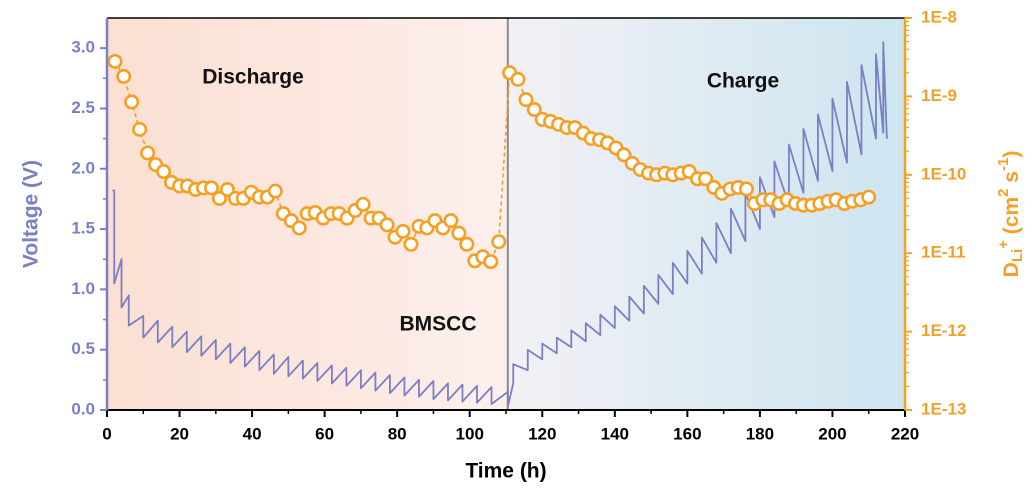  What do you see at coordinates (438, 324) in the screenshot?
I see `annotation: BMSCC` at bounding box center [438, 324].